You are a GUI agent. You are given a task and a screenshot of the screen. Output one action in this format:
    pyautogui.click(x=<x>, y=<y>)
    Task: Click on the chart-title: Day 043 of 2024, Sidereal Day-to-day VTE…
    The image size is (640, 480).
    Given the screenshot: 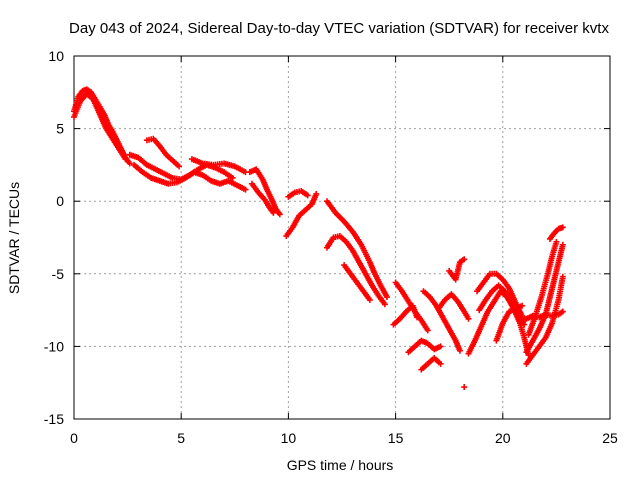 What is the action you would take?
    pyautogui.click(x=339, y=28)
    